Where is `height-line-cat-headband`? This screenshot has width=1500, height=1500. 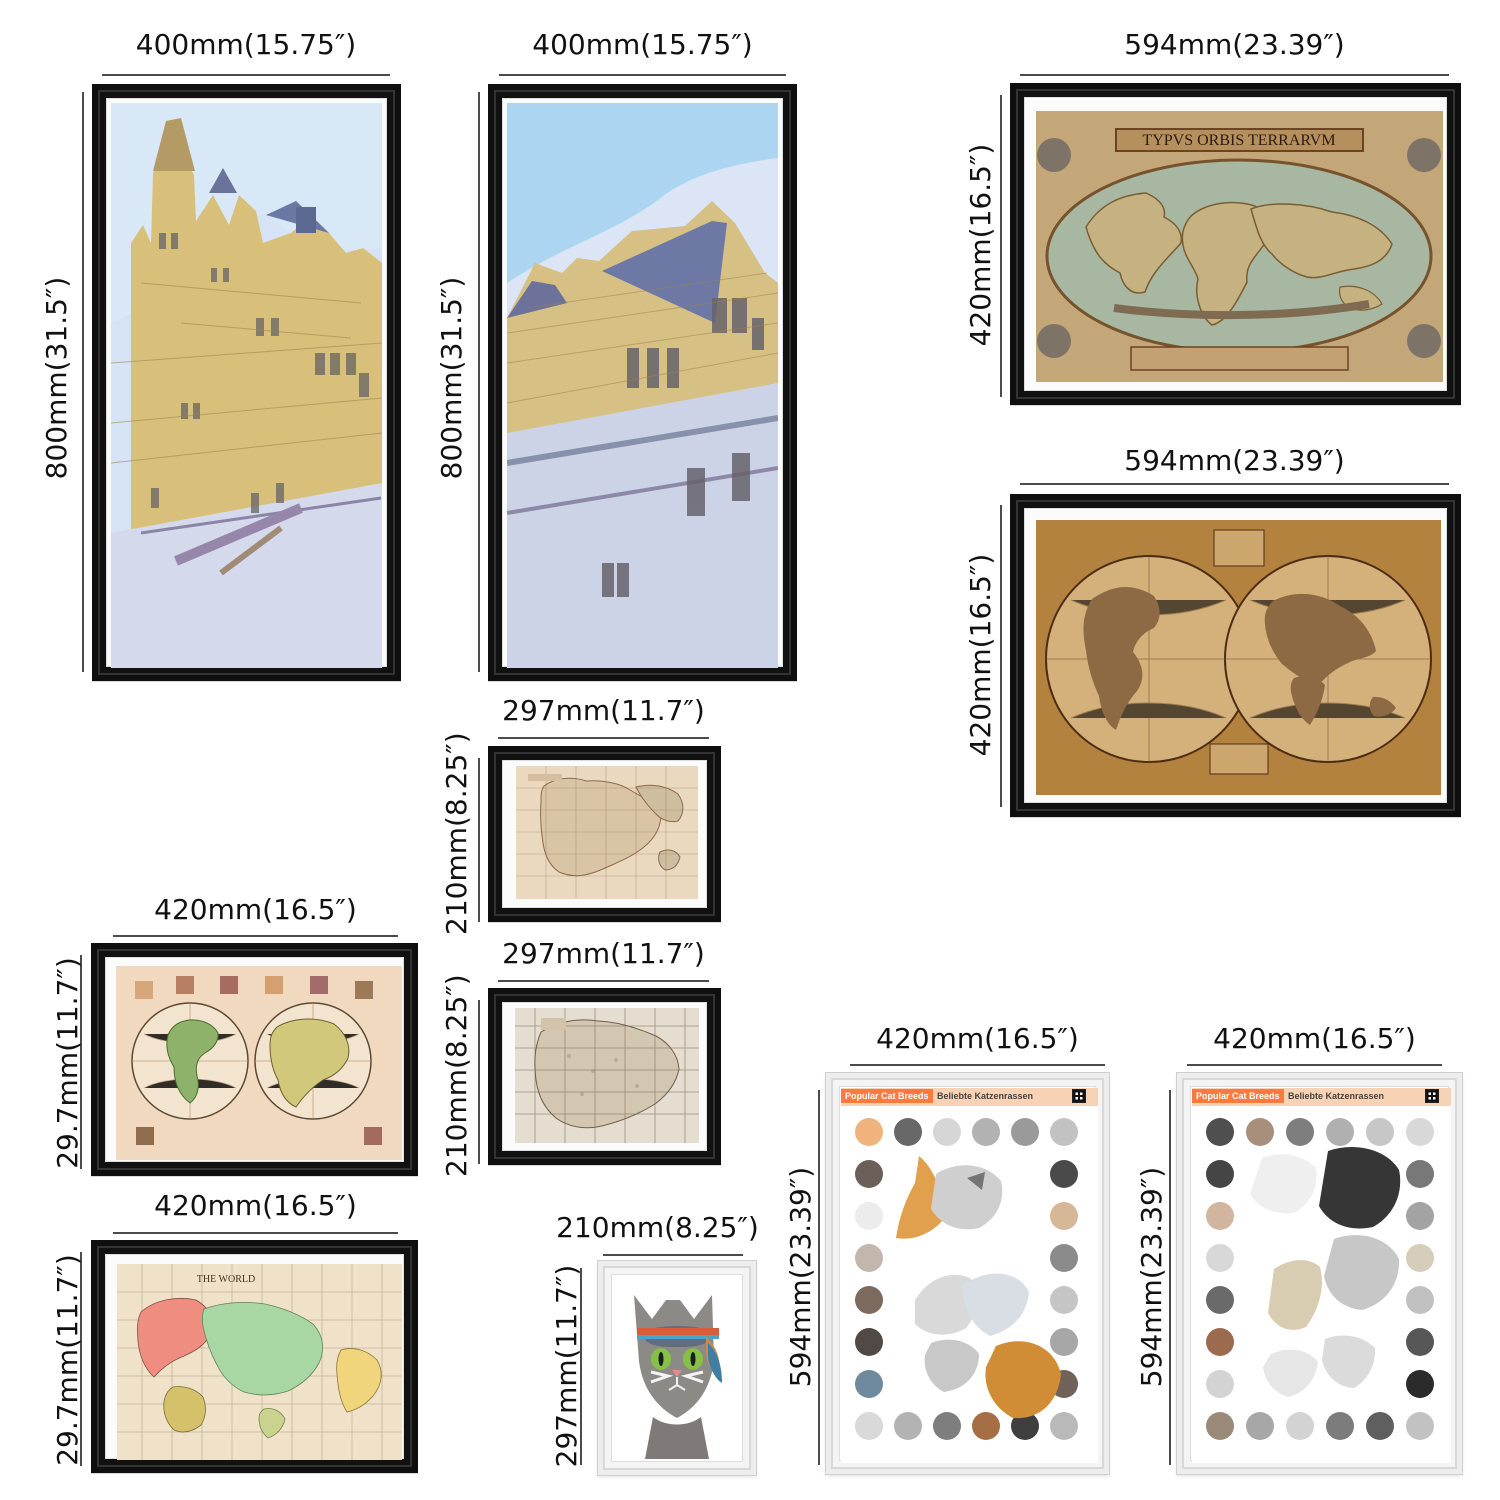
height-line-cat-headband is located at coordinates (581, 1366).